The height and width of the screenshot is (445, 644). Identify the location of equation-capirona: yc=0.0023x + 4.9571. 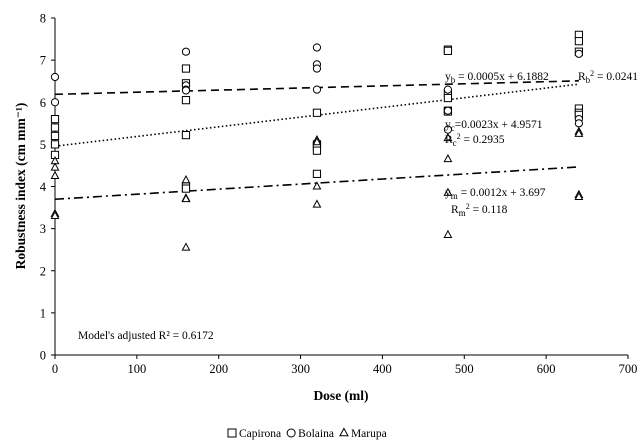
(494, 126).